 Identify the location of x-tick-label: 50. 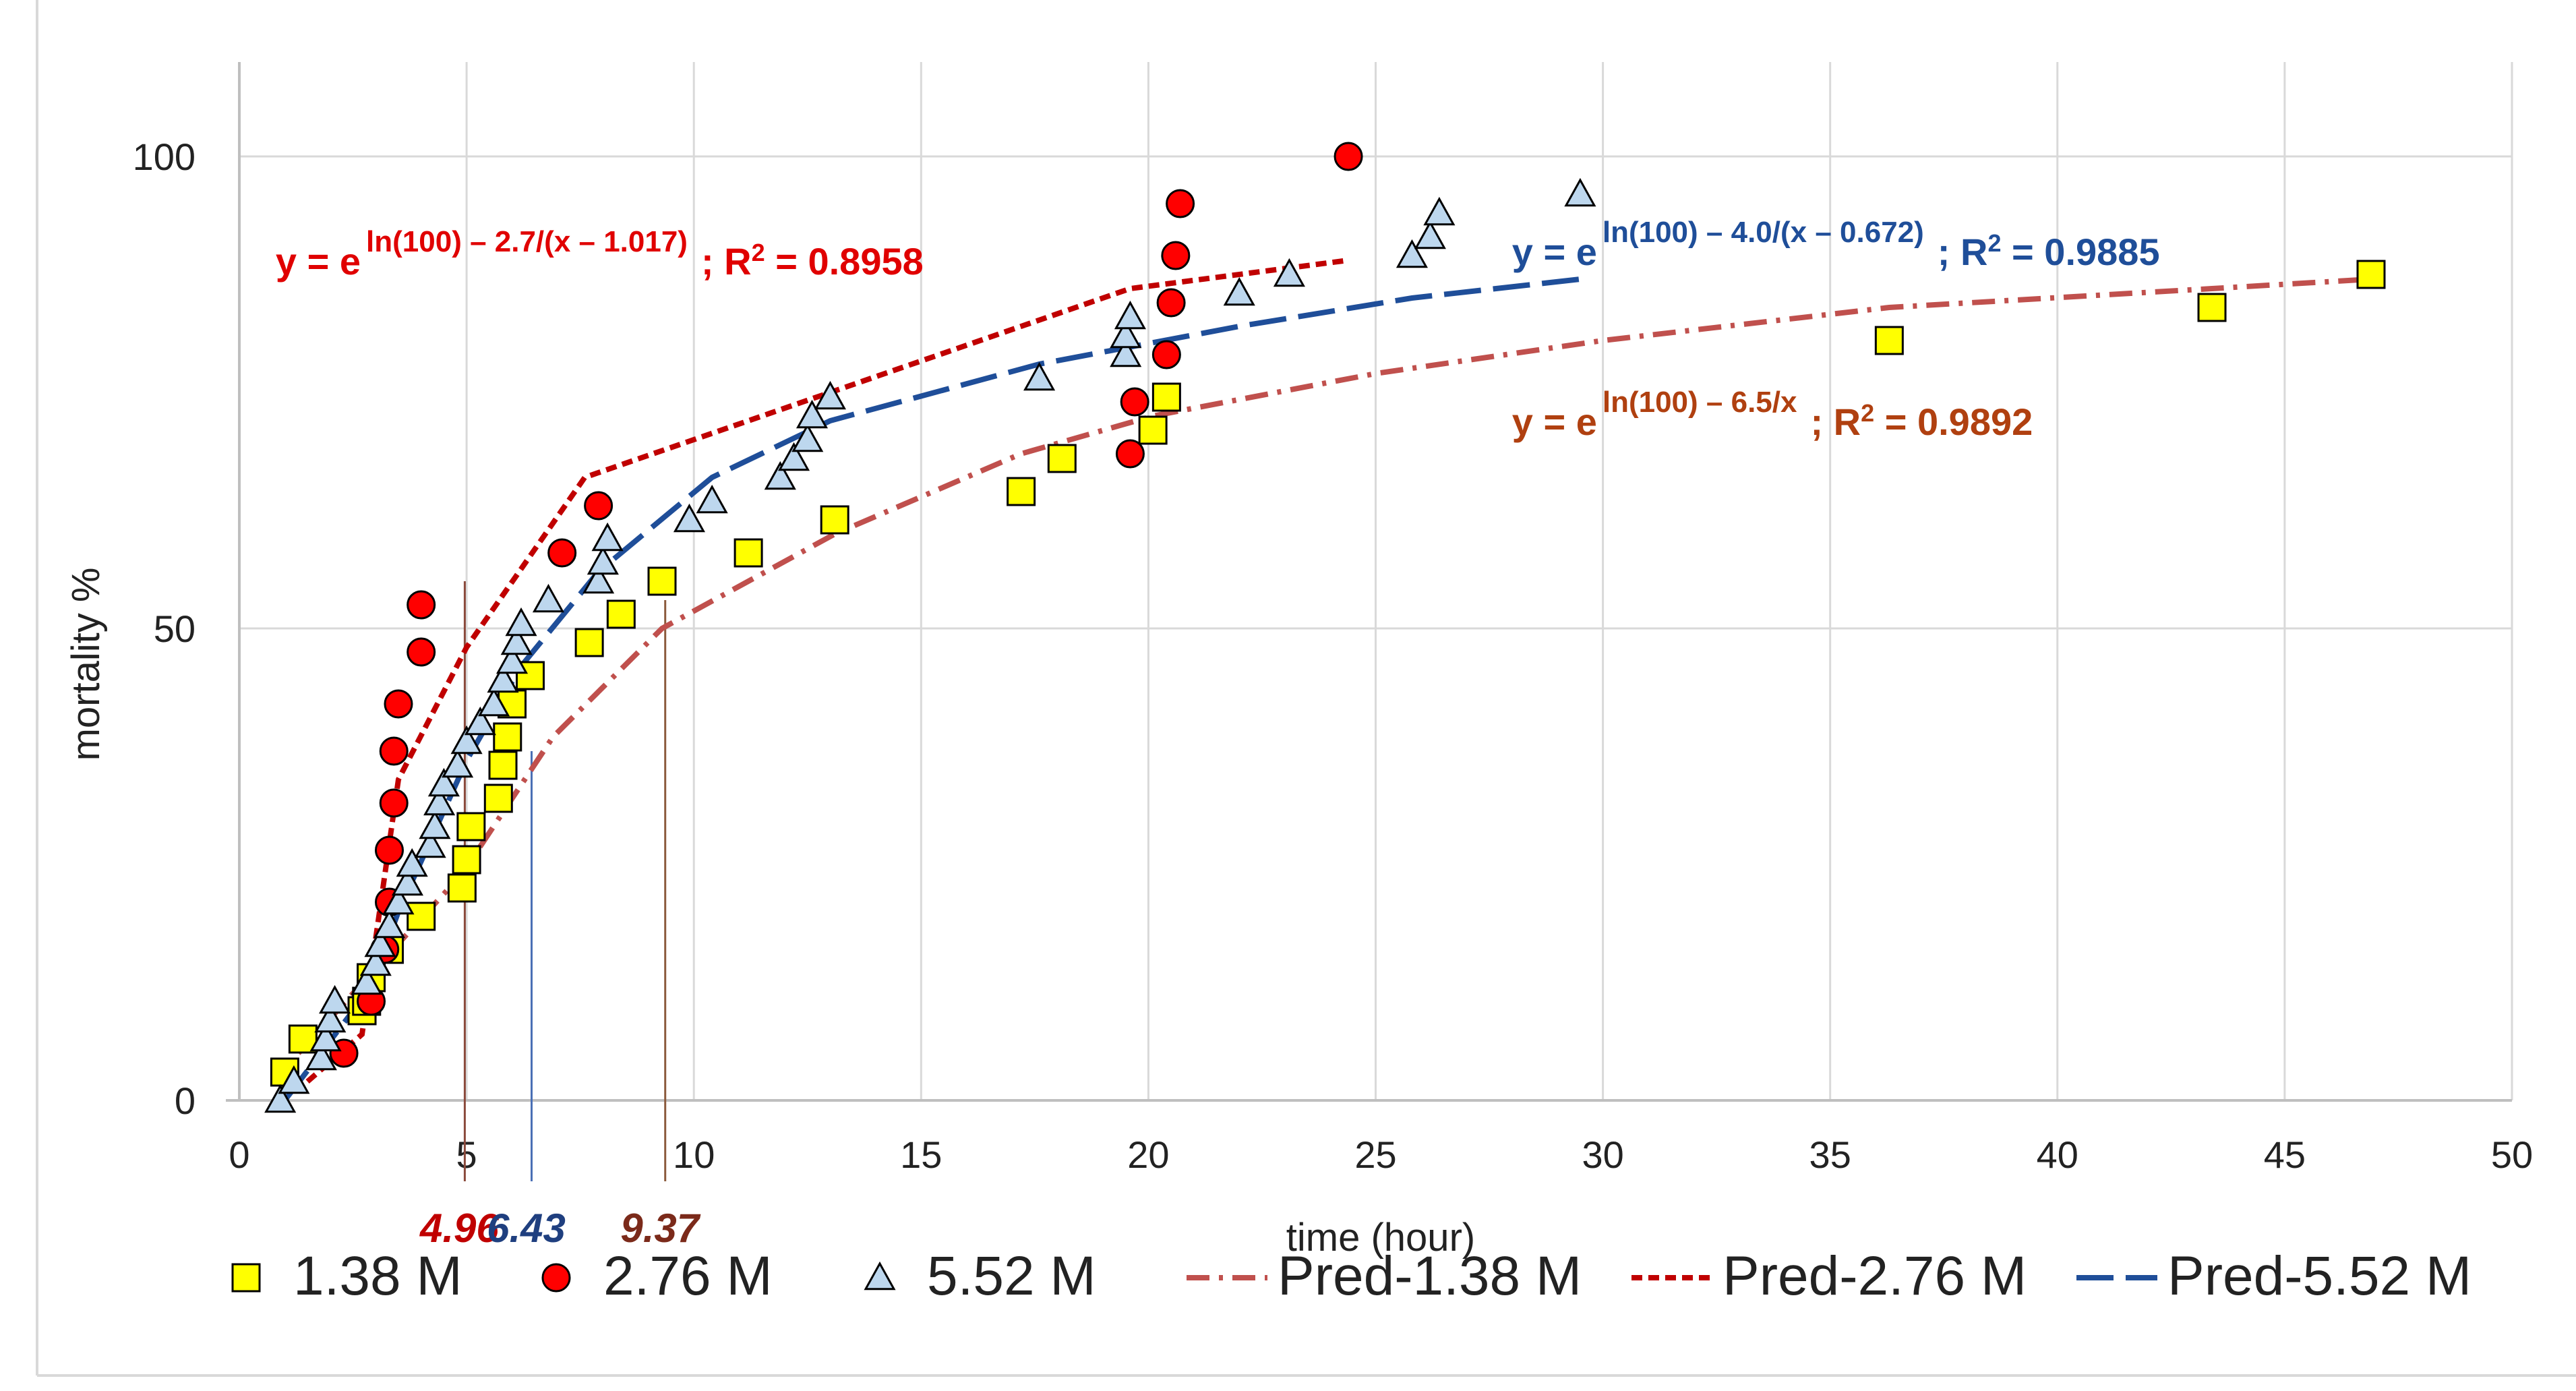
(2512, 1154).